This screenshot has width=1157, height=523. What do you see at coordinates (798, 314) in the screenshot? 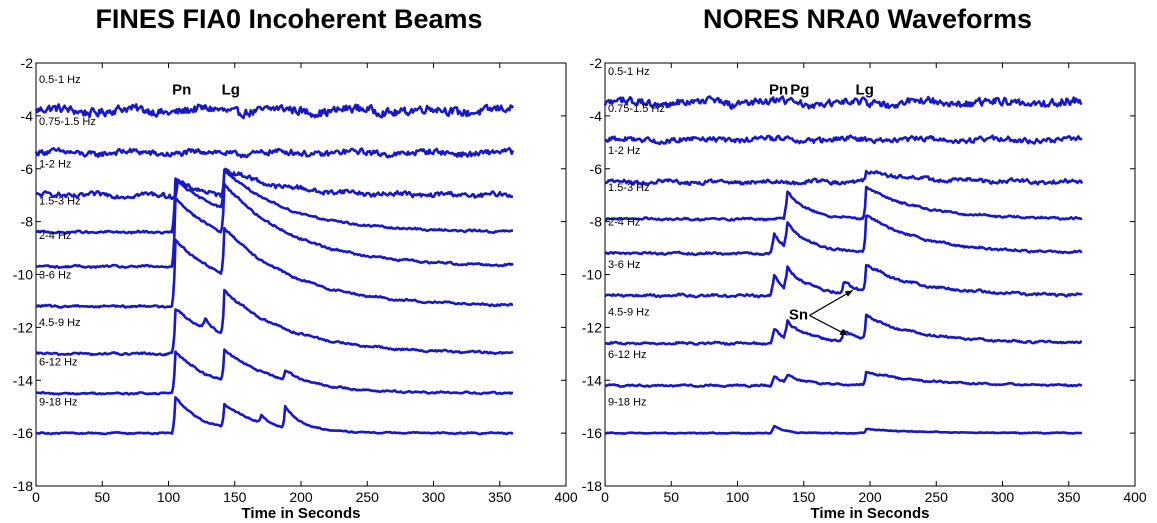
I see `phase-annotation: Sn` at bounding box center [798, 314].